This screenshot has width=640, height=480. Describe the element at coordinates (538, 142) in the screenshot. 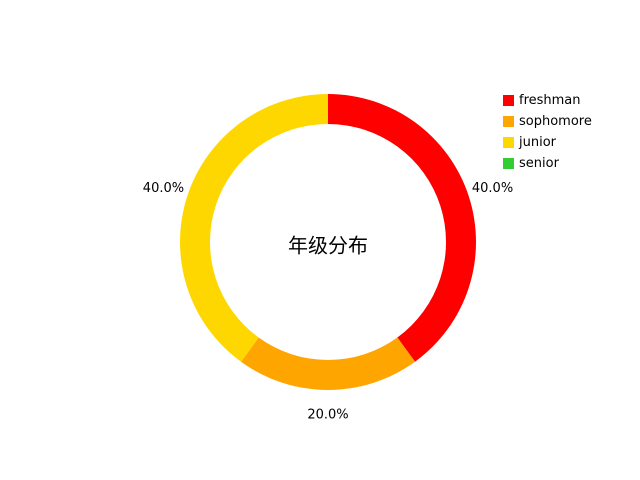

I see `legend-label-junior: junior` at that location.